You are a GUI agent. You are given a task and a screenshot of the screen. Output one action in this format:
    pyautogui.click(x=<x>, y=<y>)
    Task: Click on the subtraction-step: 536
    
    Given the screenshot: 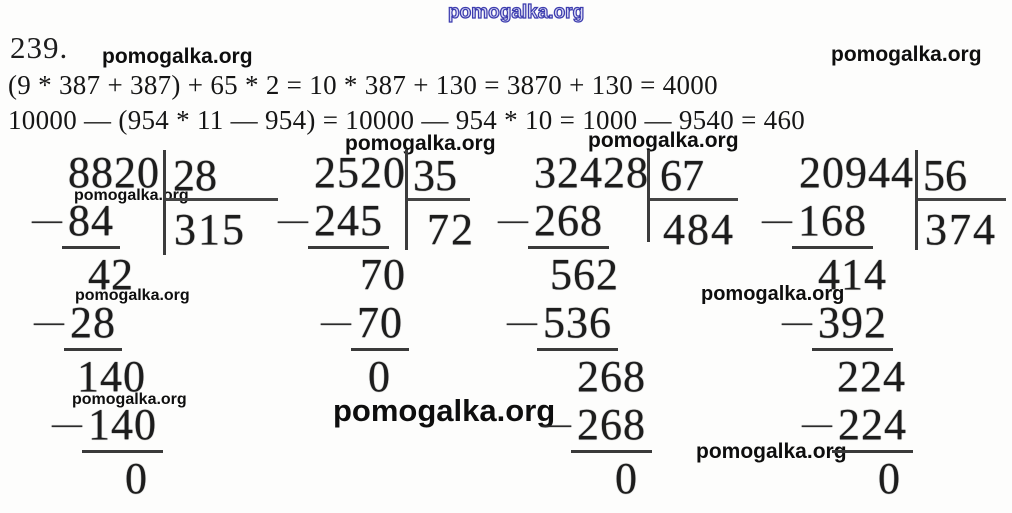 What is the action you would take?
    pyautogui.click(x=577, y=326)
    